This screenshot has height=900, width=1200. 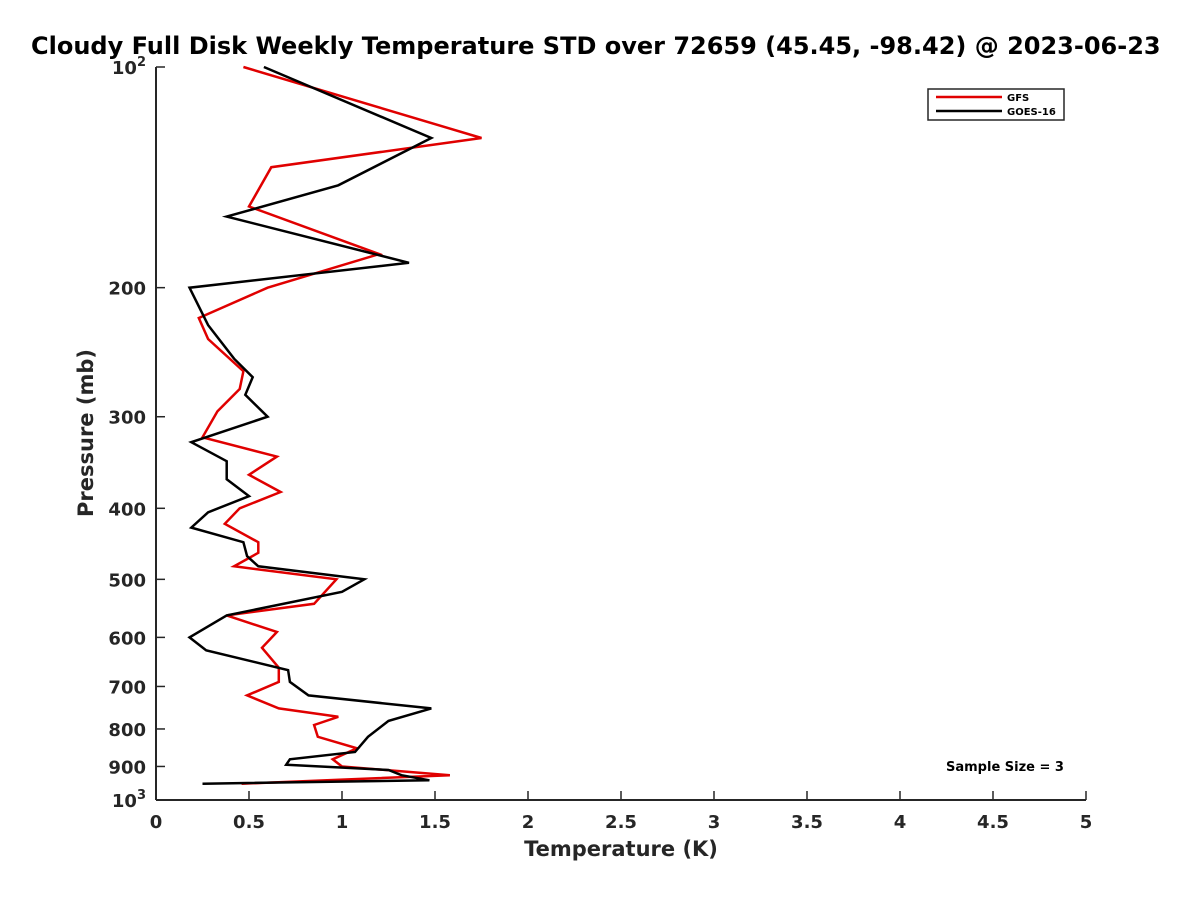 What do you see at coordinates (86, 433) in the screenshot?
I see `y-axis-label: Pressure (mb)` at bounding box center [86, 433].